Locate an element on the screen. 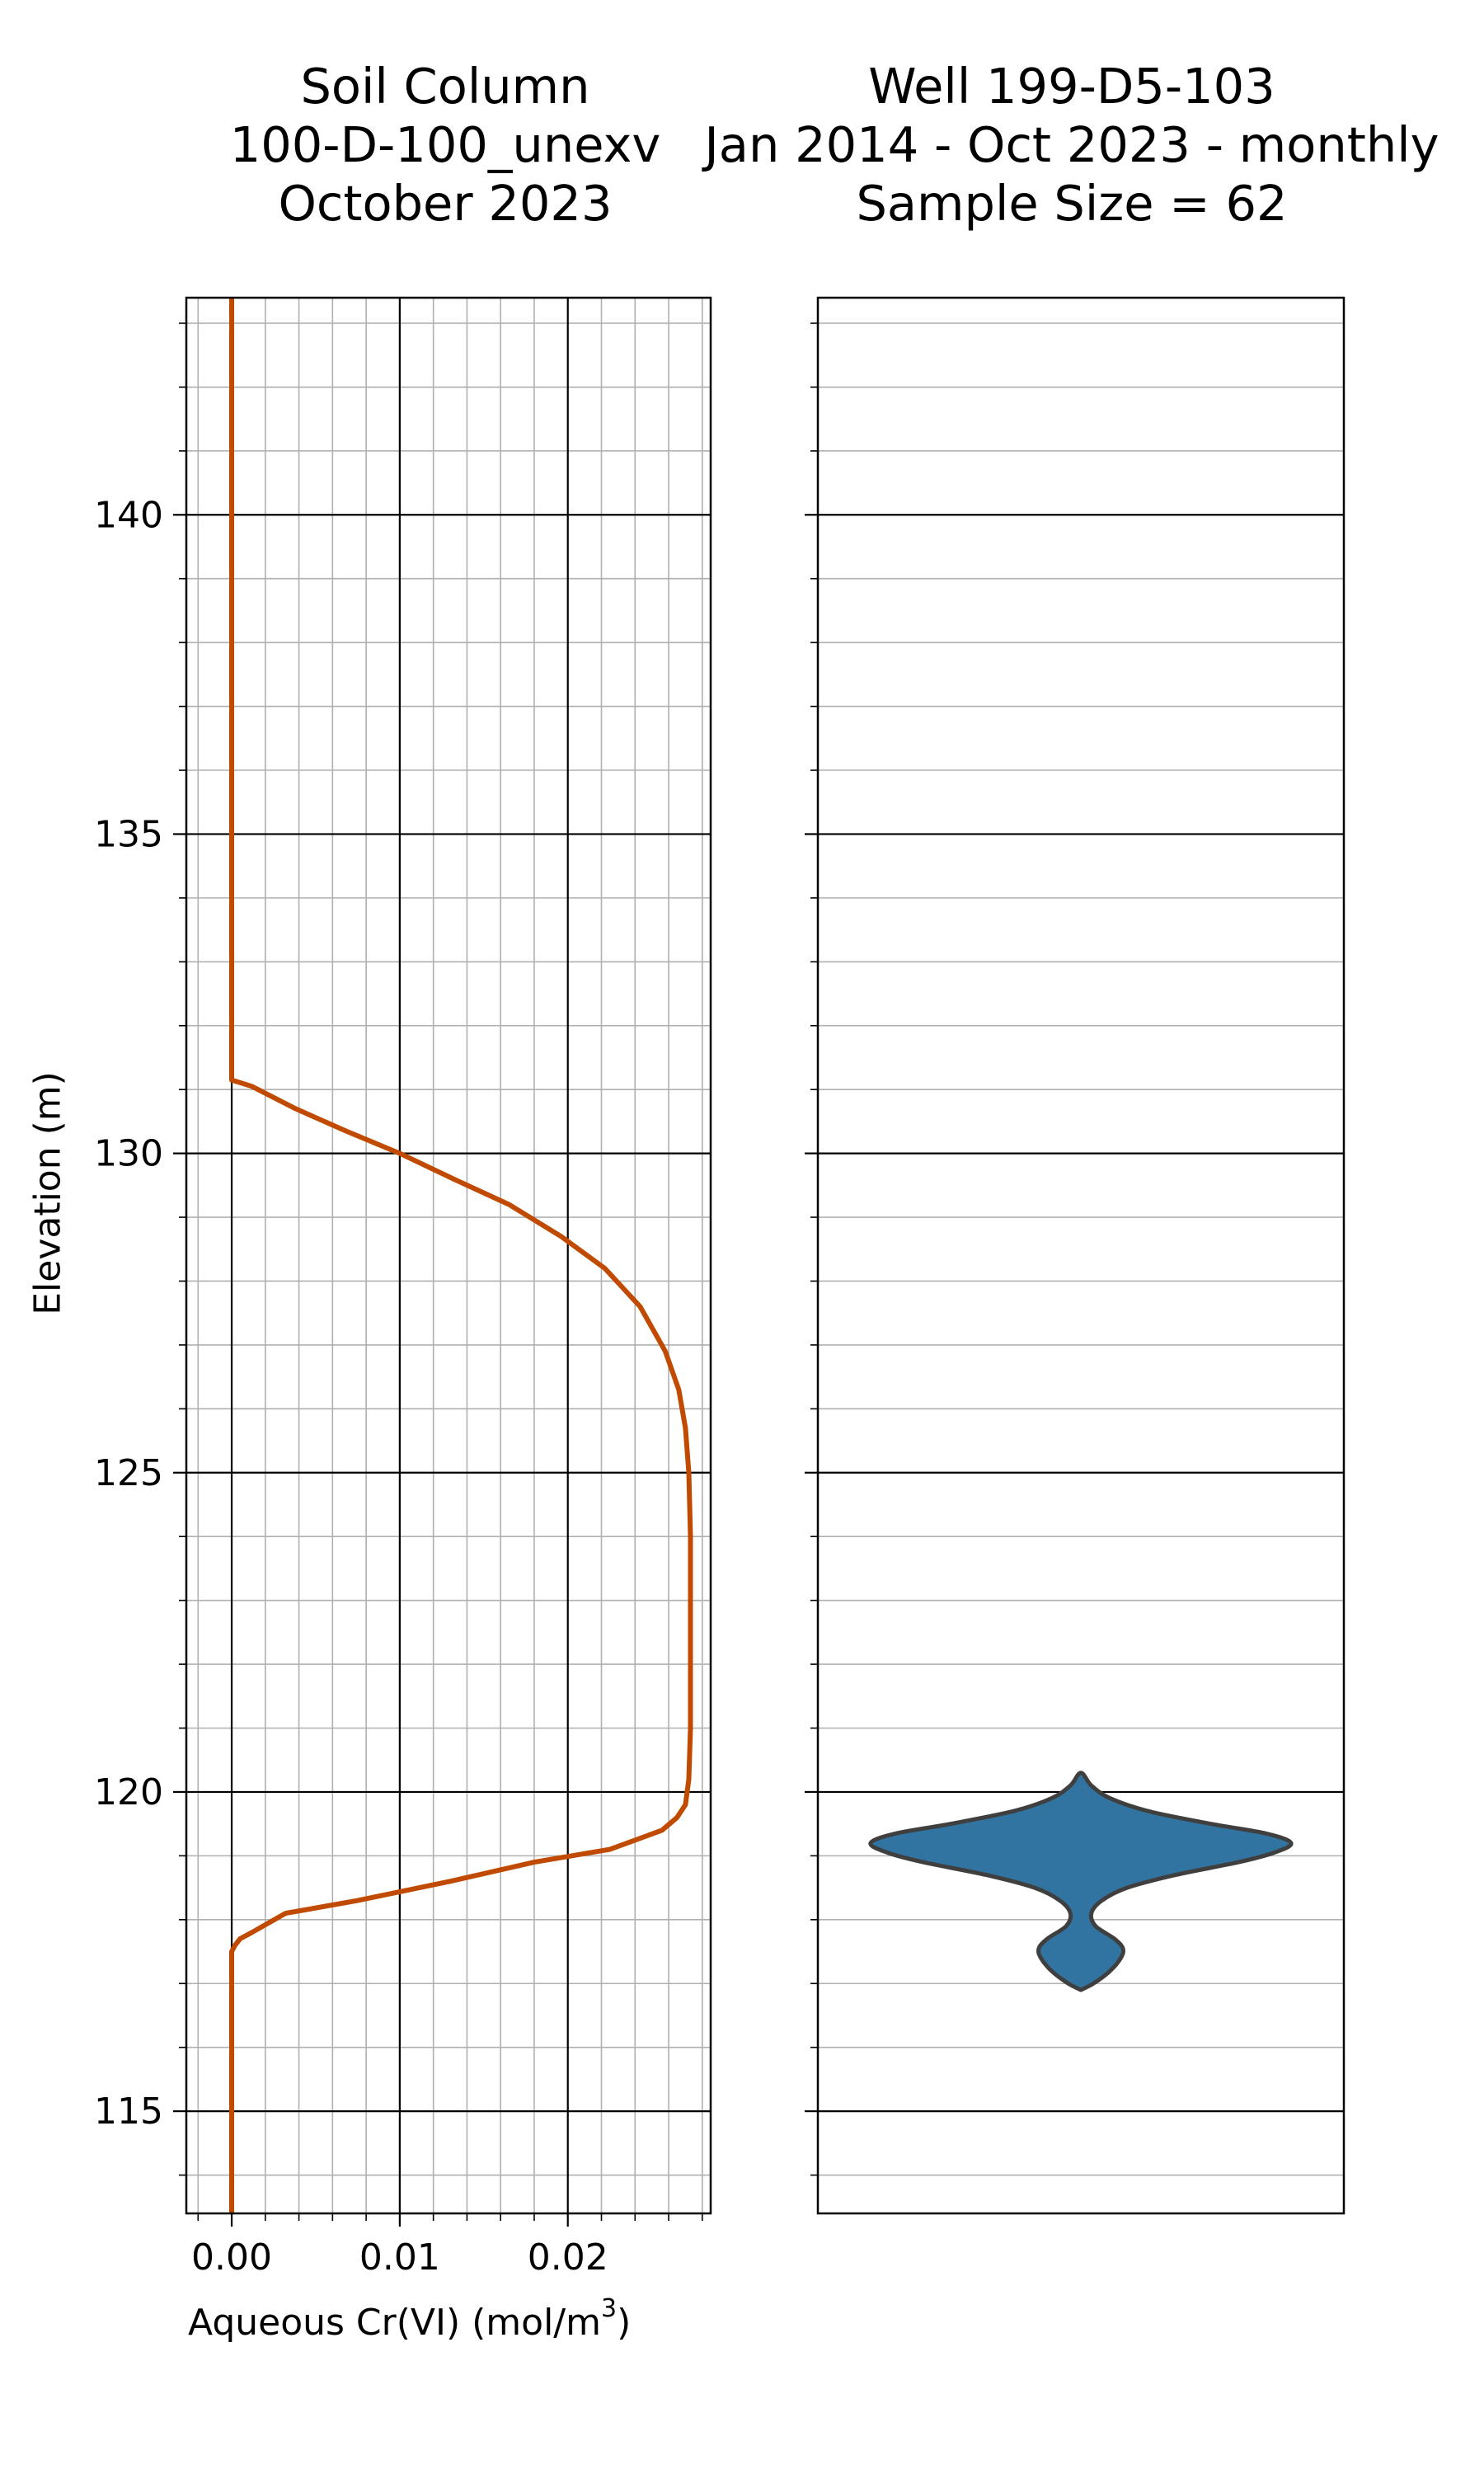  x-axis-label-superscript: 3 is located at coordinates (609, 2308).